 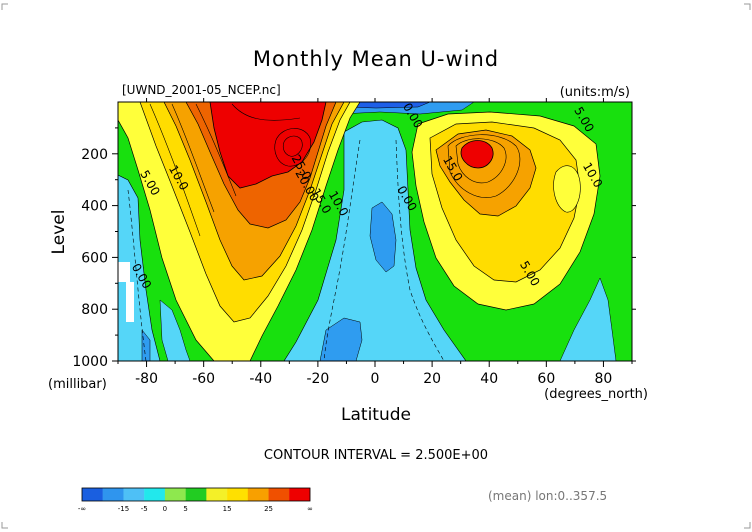 I want to click on x-tick-label: -60, so click(x=203, y=379).